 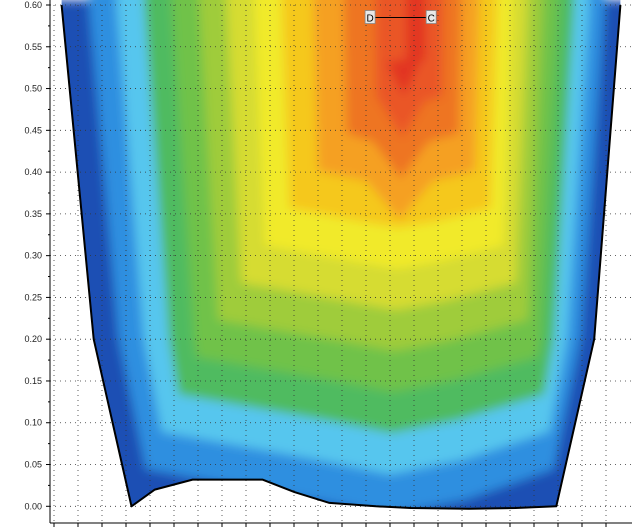 What do you see at coordinates (33, 381) in the screenshot?
I see `y-tick-label: 0.15` at bounding box center [33, 381].